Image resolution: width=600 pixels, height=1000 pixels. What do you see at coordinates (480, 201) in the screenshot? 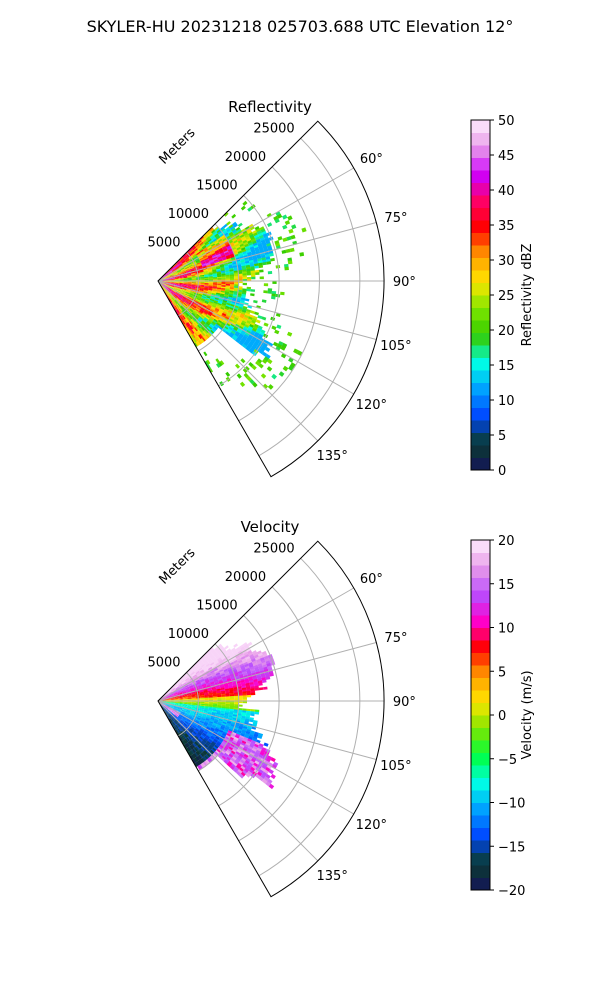
I see `colorbar-segment` at bounding box center [480, 201].